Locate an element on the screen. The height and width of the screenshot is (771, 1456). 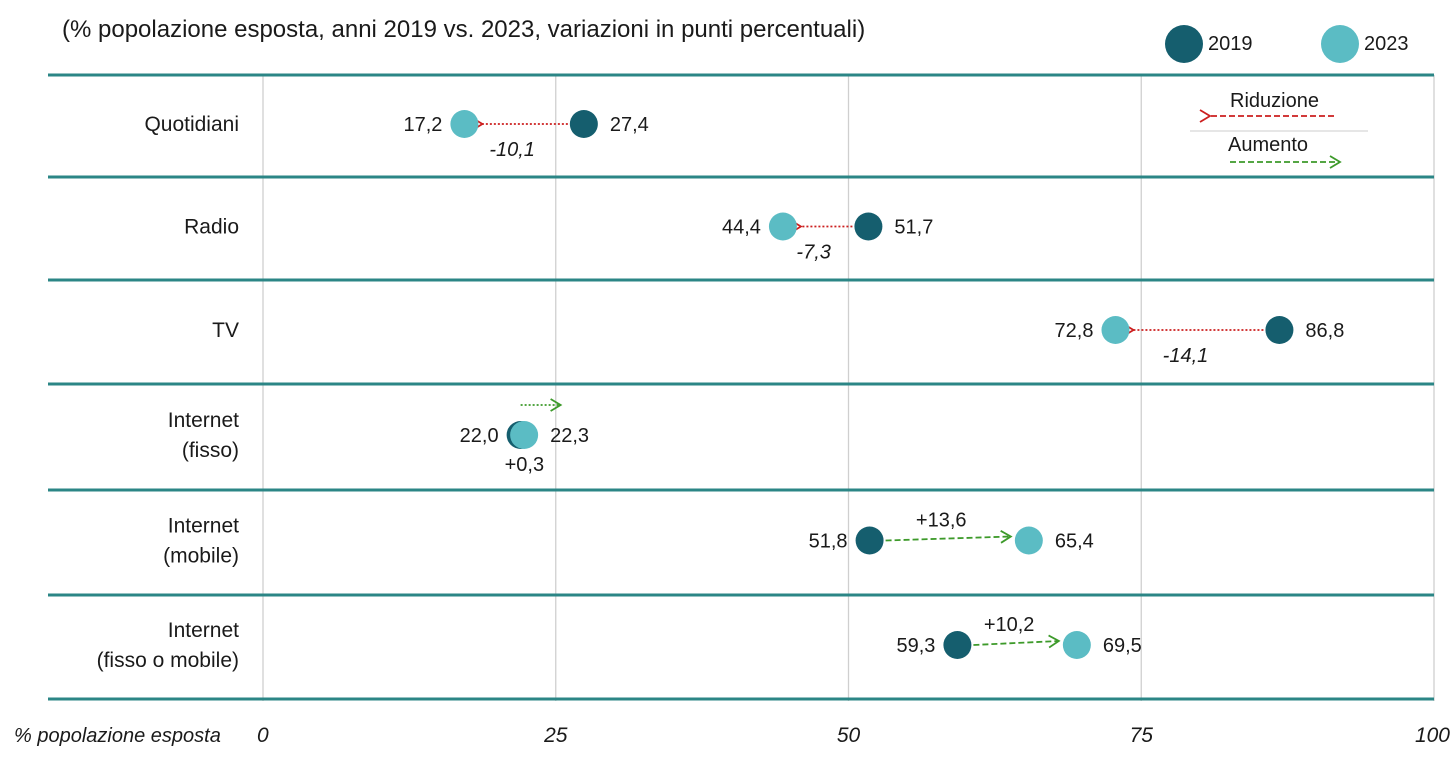
legend-label-2023: 2023 is located at coordinates (1386, 44).